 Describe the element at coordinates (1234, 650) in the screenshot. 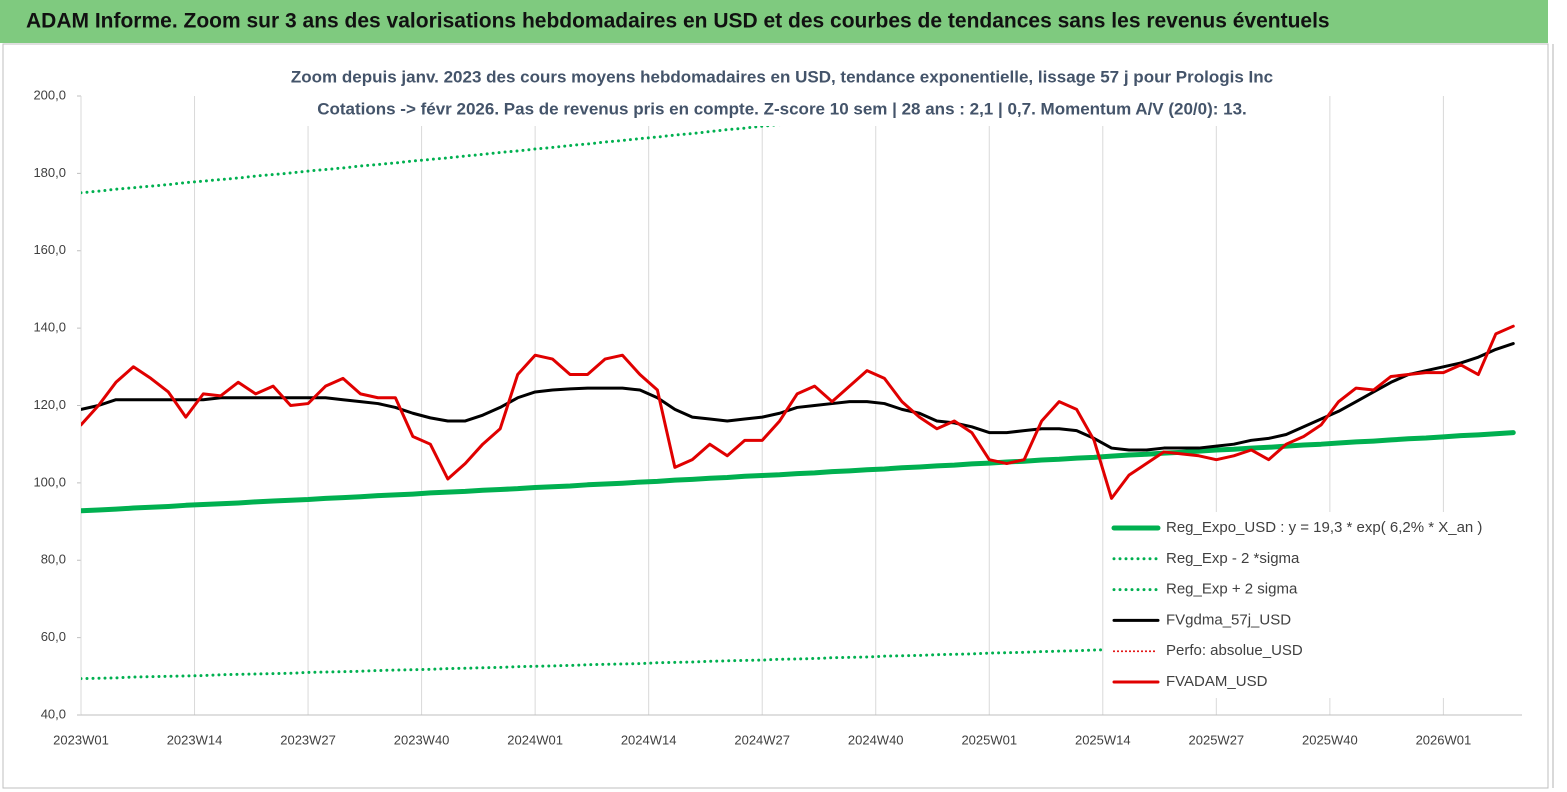

I see `legend-label: Perfo: absolue_USD` at that location.